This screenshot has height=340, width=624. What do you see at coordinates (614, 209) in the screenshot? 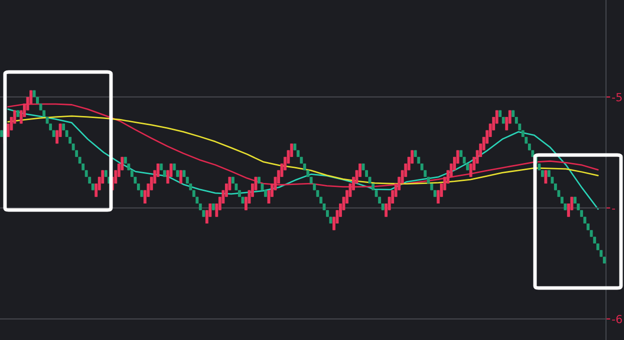
I see `y-tick-label: -` at bounding box center [614, 209].